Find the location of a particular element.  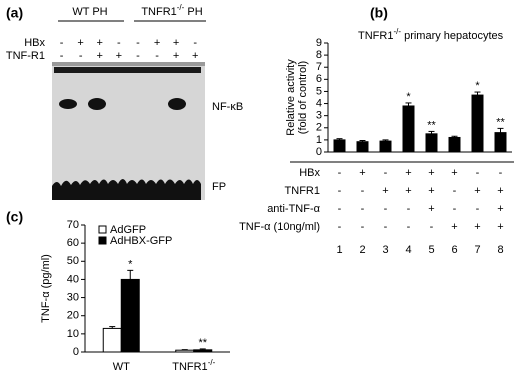

y-tick-label: 4 is located at coordinates (319, 103).